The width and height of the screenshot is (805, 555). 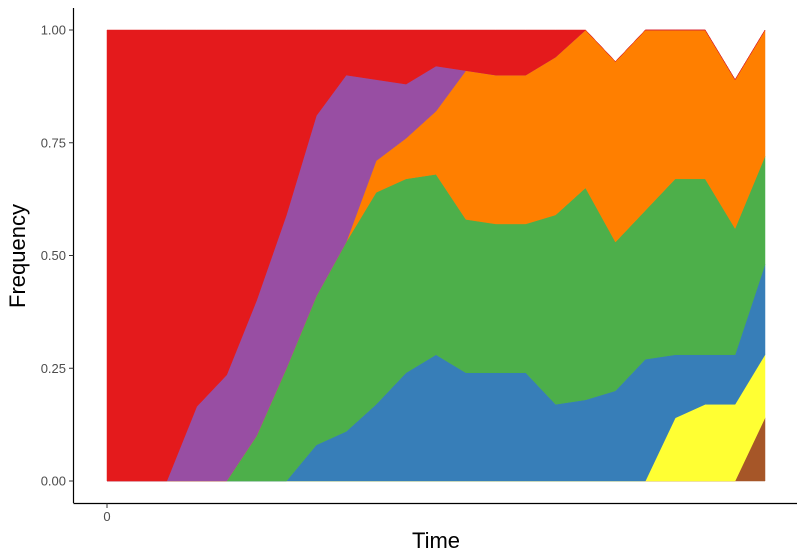 I want to click on y-tick-label: 0.00, so click(x=53, y=481).